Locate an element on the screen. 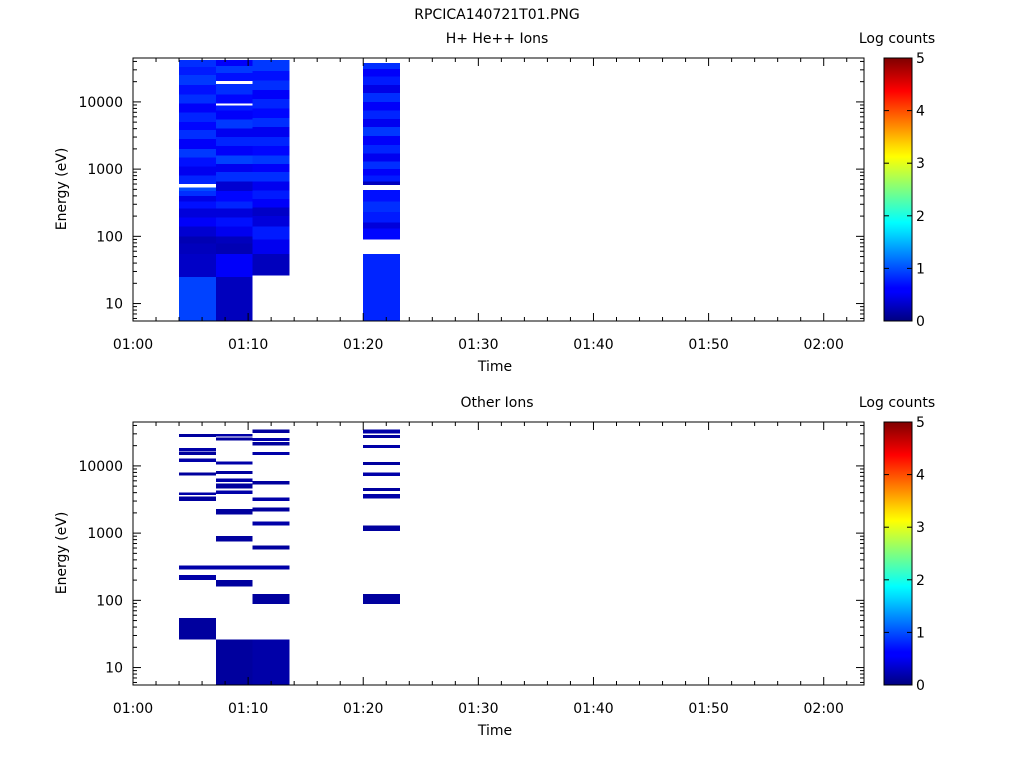  colorbar-tick-label: 4 is located at coordinates (920, 476).